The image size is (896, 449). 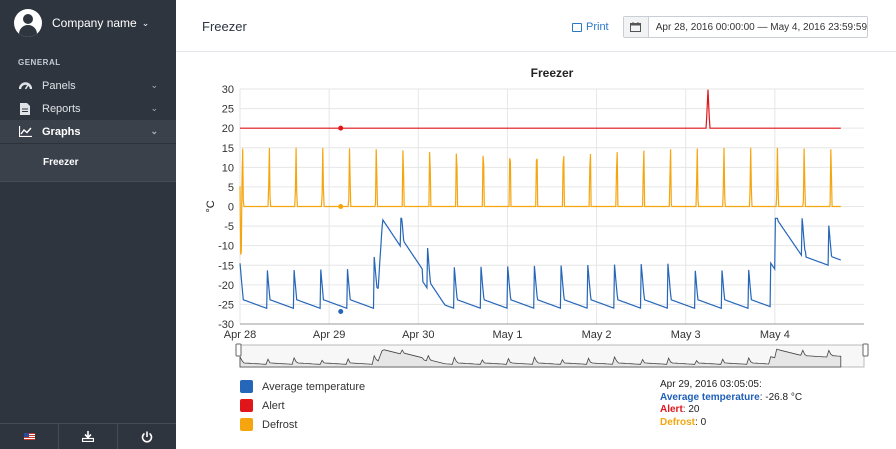 I want to click on y-tick-label: 15, so click(x=228, y=149).